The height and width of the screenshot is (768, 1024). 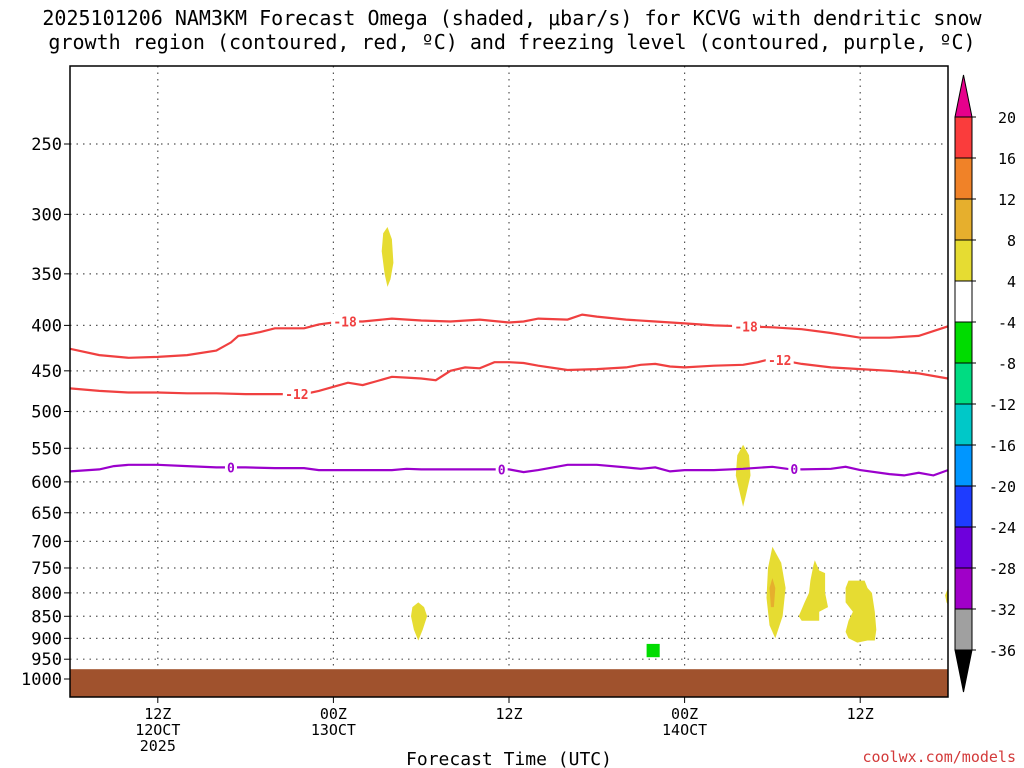 What do you see at coordinates (41, 680) in the screenshot?
I see `y-tick-label: 1000` at bounding box center [41, 680].